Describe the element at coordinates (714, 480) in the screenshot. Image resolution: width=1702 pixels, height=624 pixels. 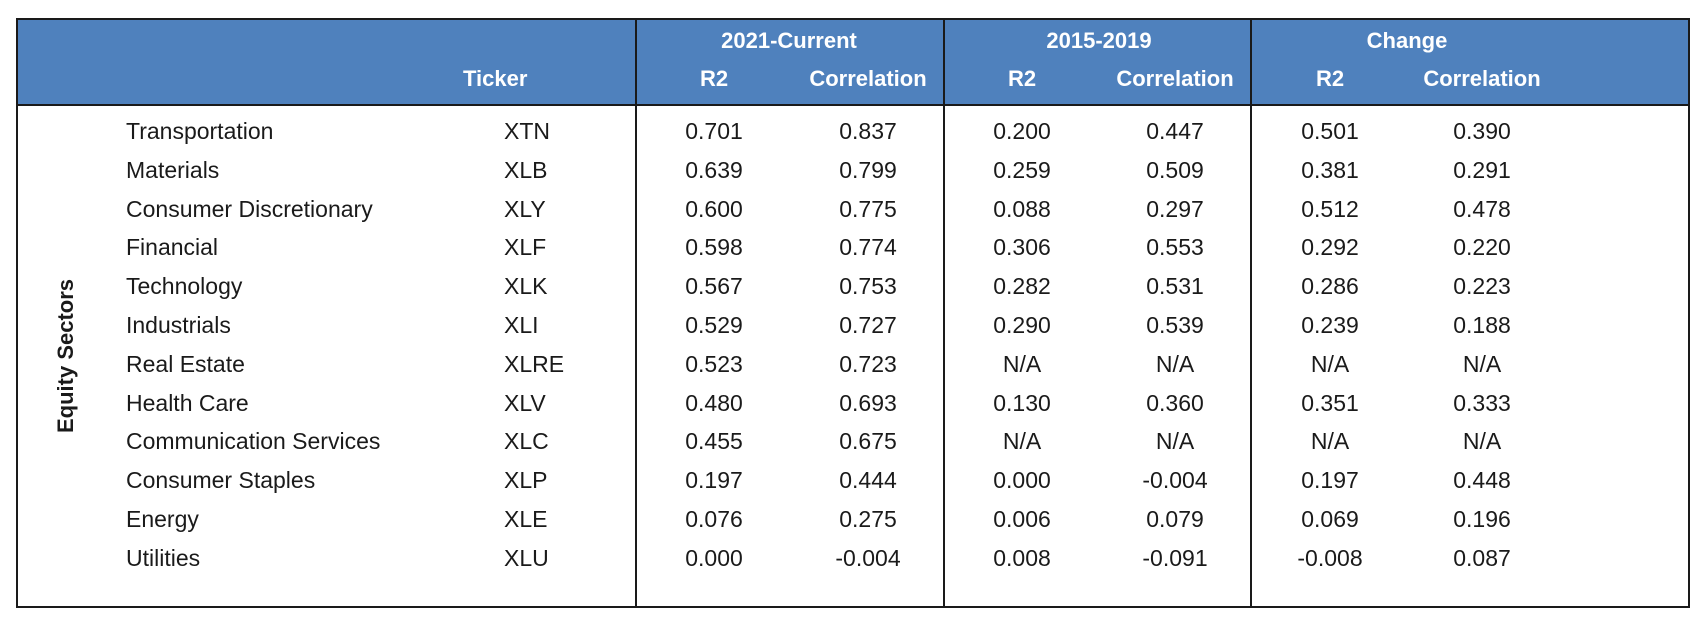
I see `value-2021-r2: 0.197` at that location.